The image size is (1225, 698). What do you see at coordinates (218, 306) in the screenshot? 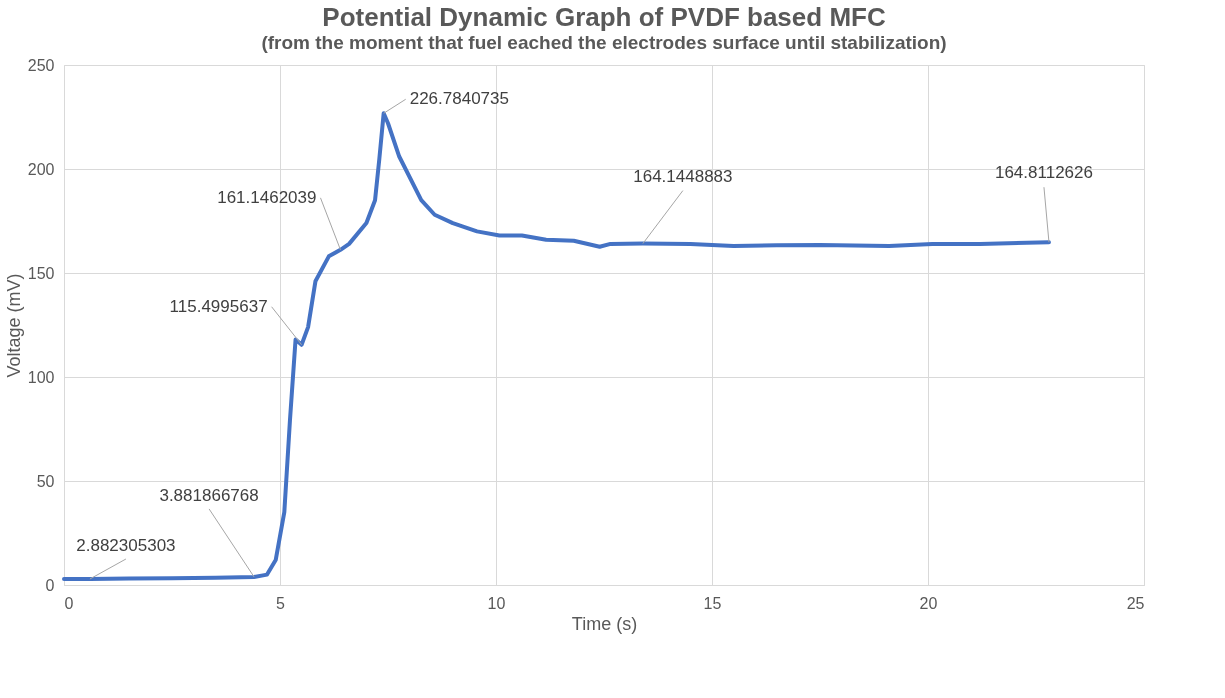
I see `annotation: 115.4995637` at bounding box center [218, 306].